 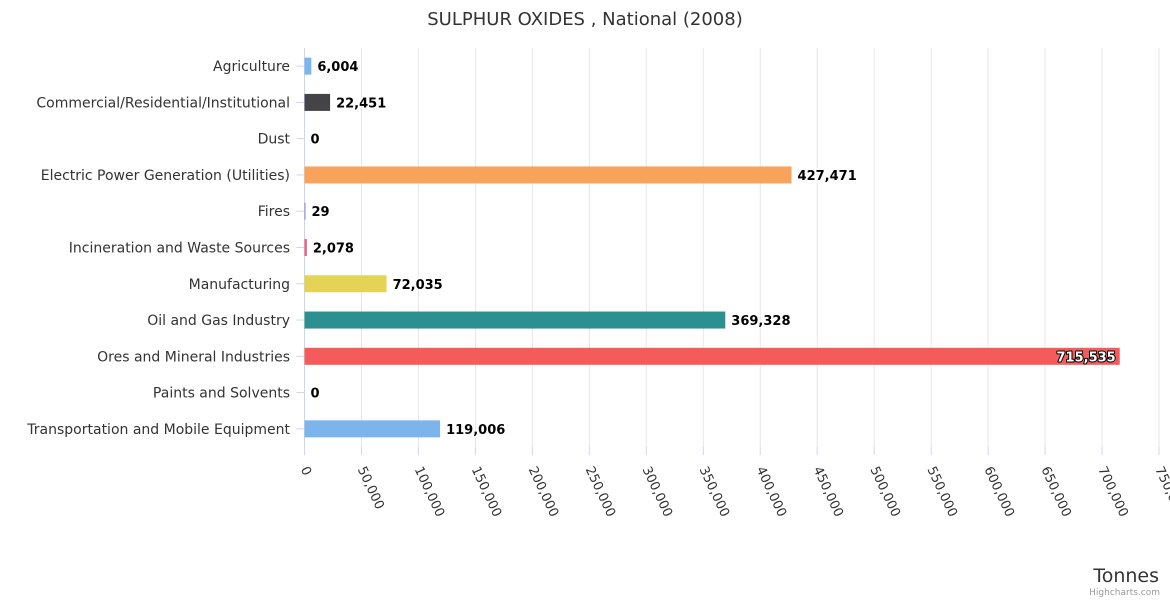 I want to click on data-label: 29, so click(x=321, y=212).